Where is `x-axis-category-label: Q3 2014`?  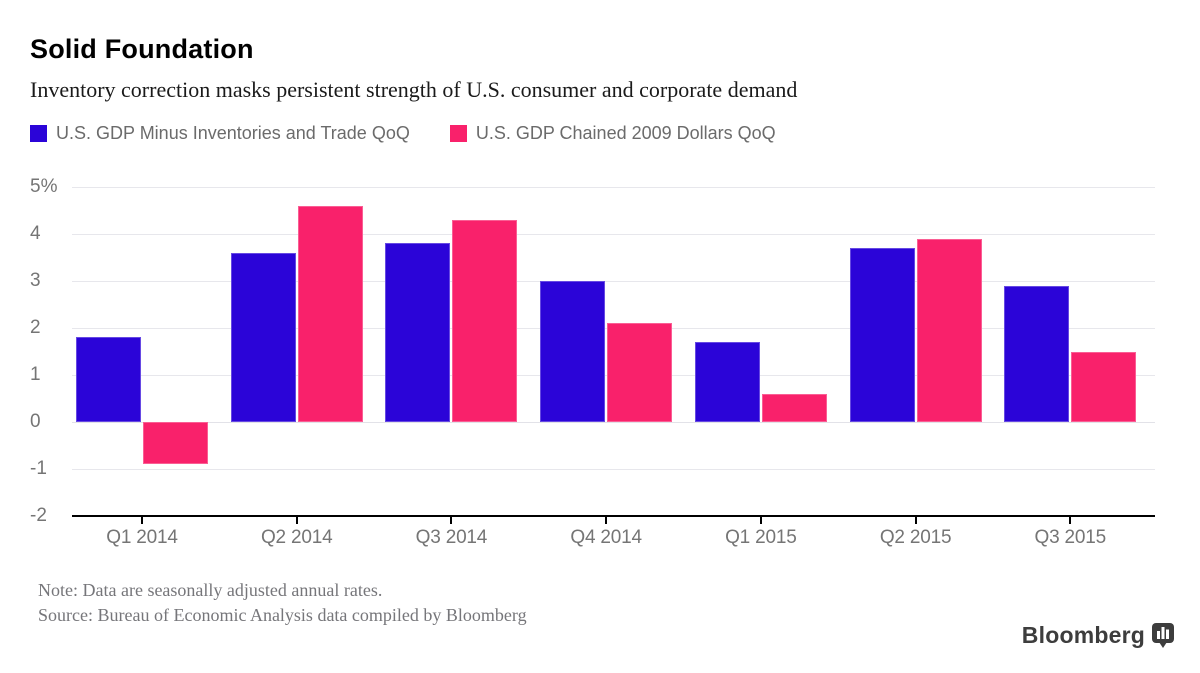
x-axis-category-label: Q3 2014 is located at coordinates (451, 537).